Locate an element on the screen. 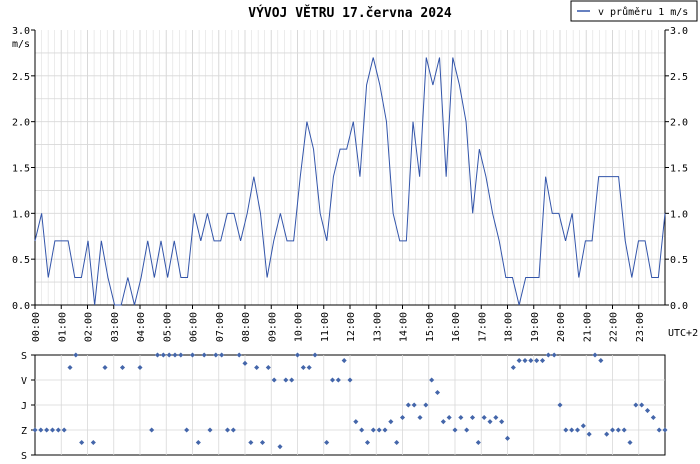 Image resolution: width=700 pixels, height=464 pixels. speed-ytick-label-left: 2.5 is located at coordinates (21, 77).